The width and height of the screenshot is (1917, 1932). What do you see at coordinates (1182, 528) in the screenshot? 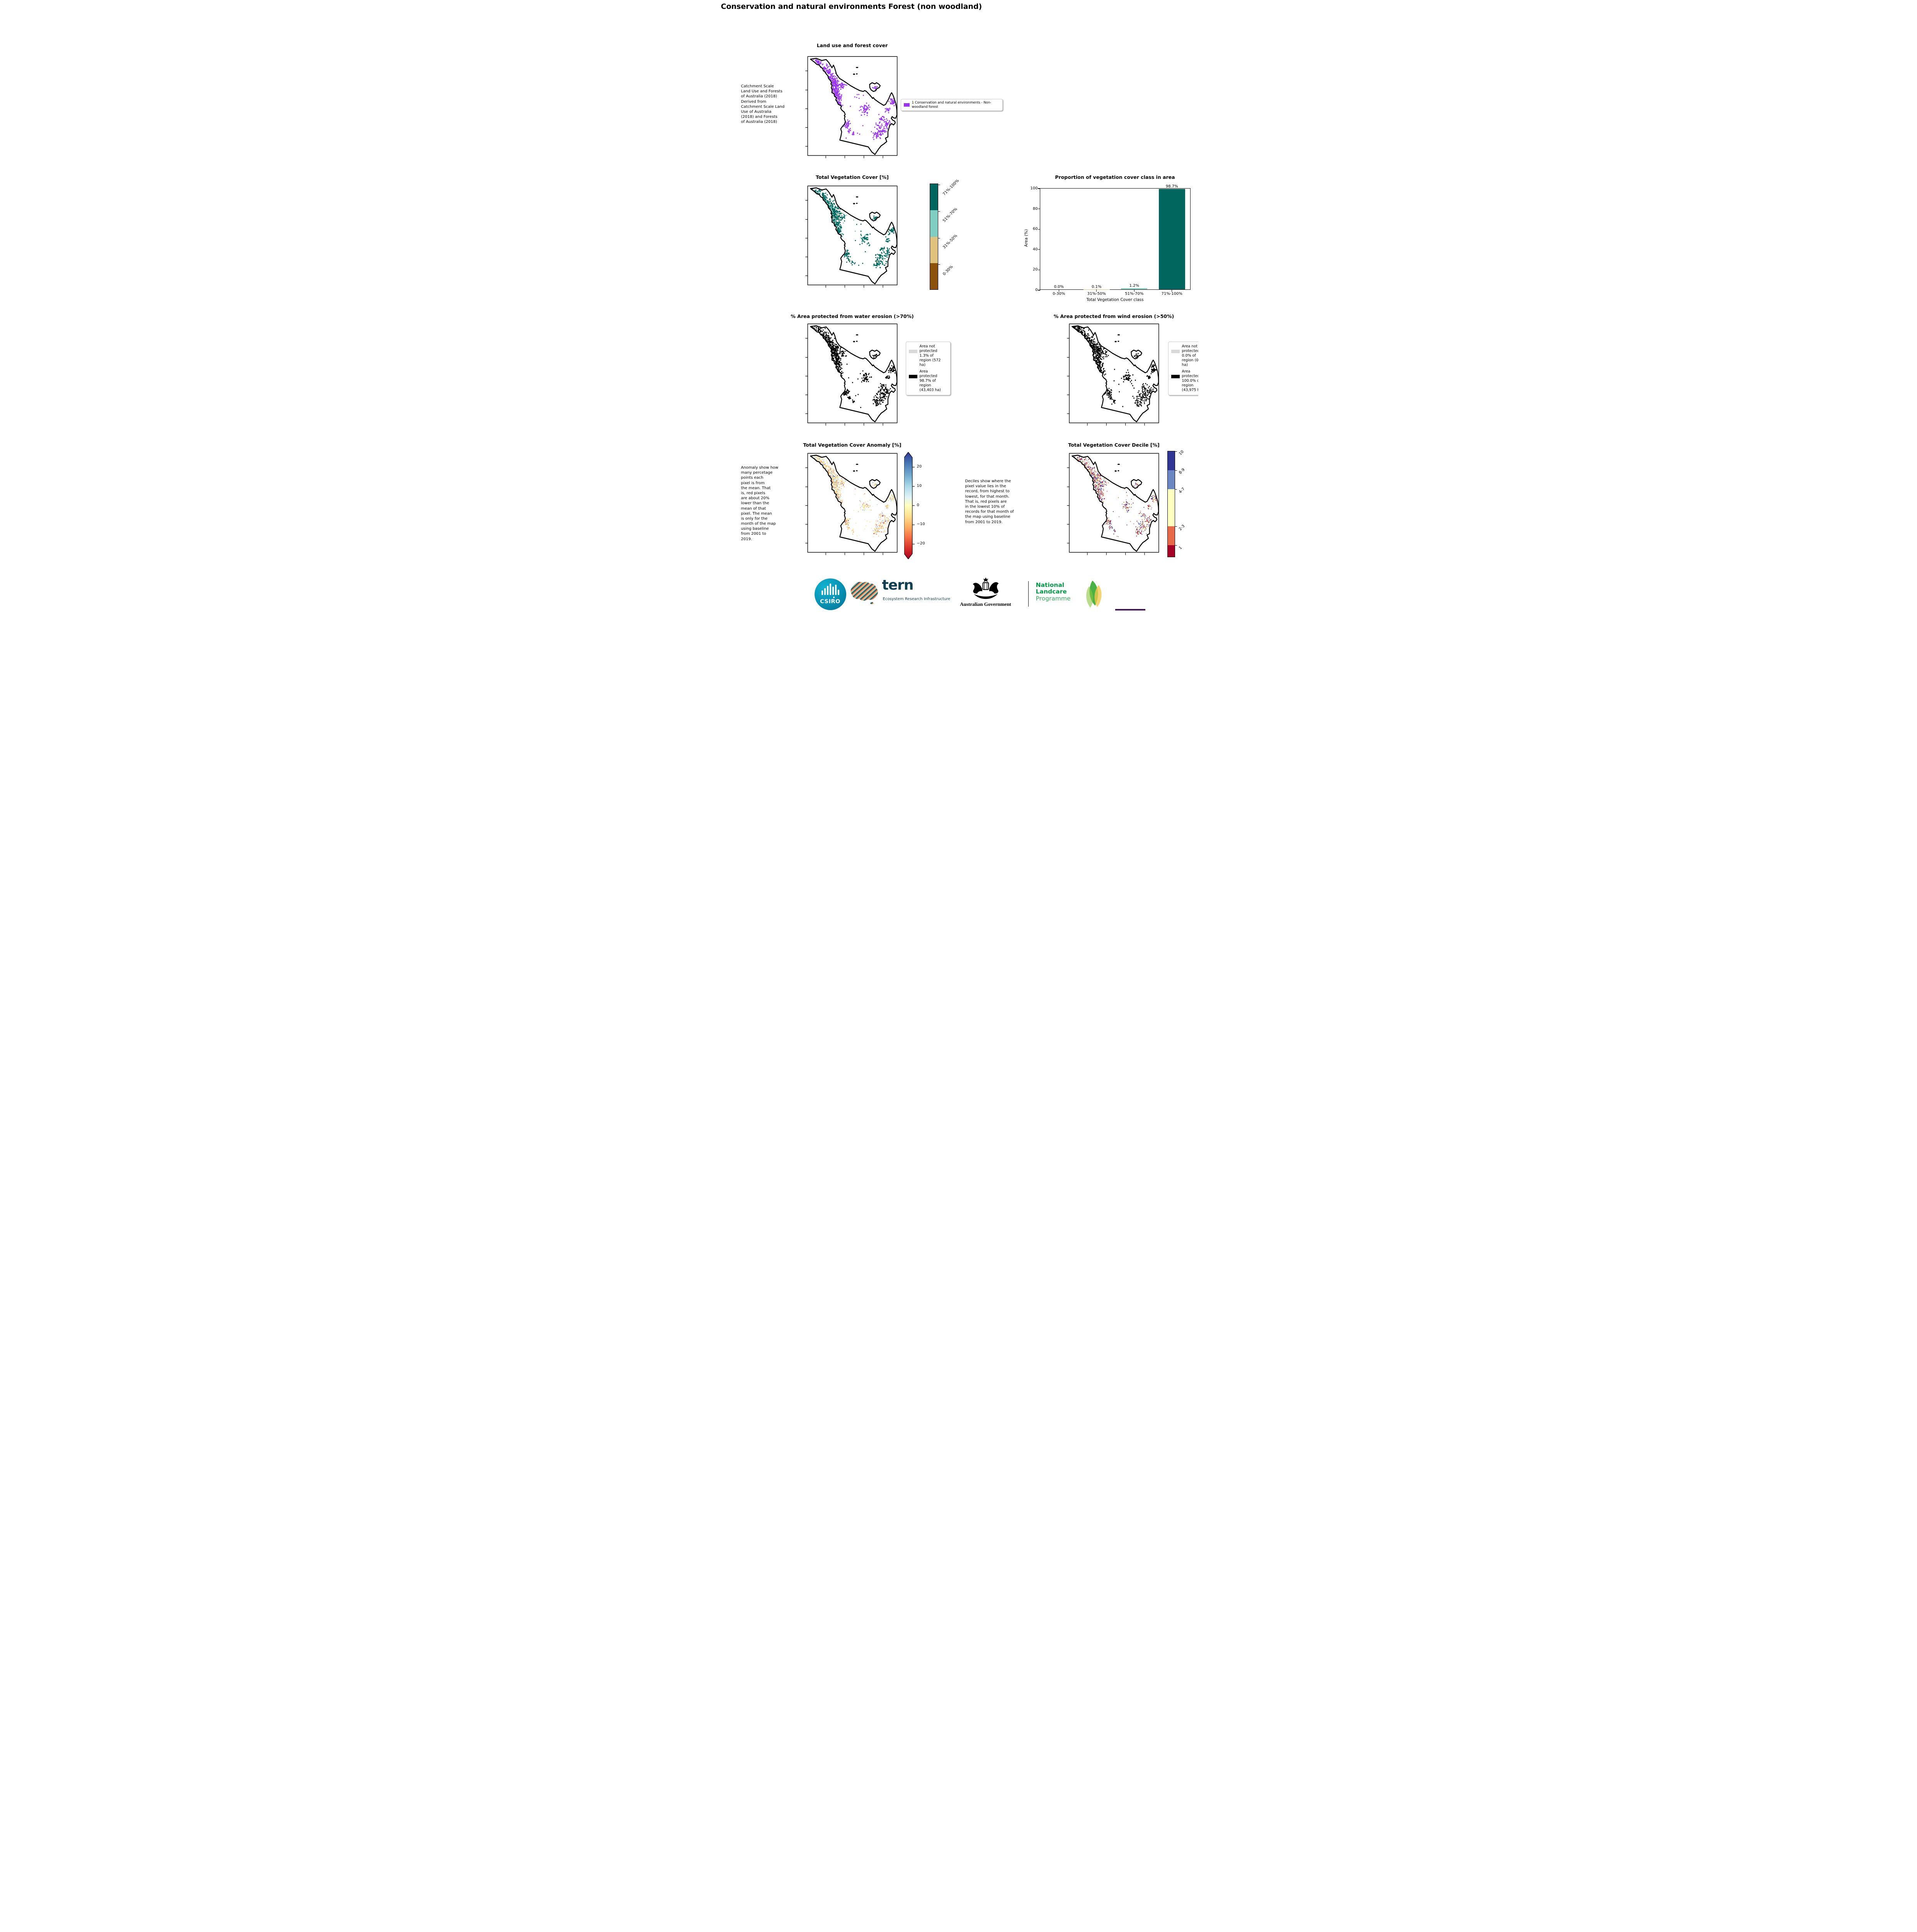
I see `decile-colorbar-label-2-3: 2-3` at bounding box center [1182, 528].